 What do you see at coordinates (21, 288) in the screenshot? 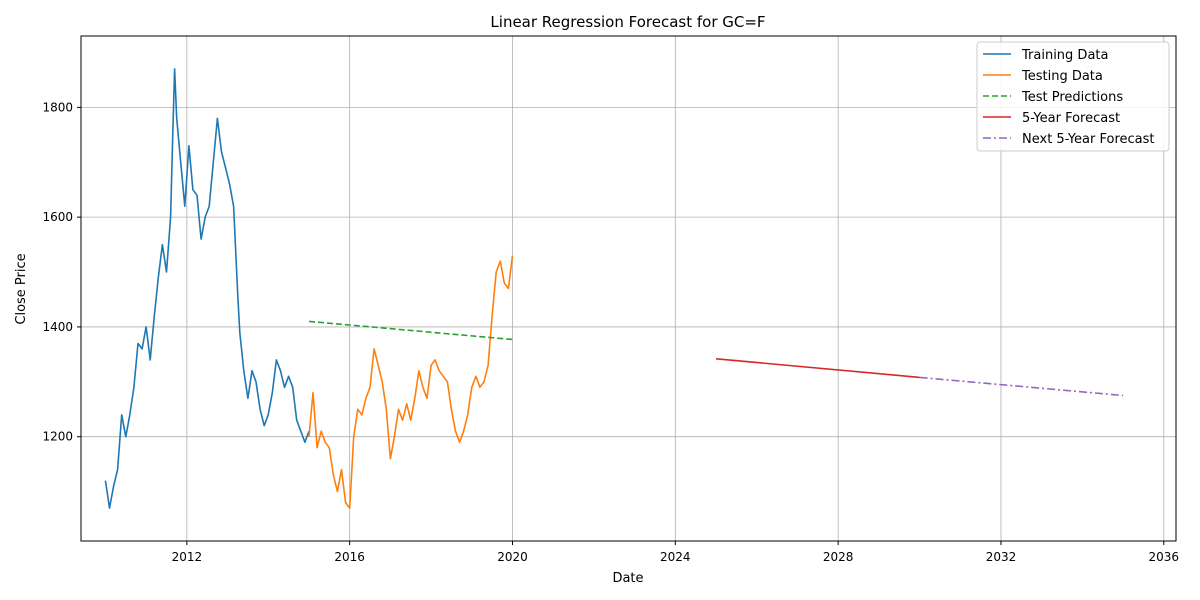
I see `y-axis-title: Close Price` at bounding box center [21, 288].